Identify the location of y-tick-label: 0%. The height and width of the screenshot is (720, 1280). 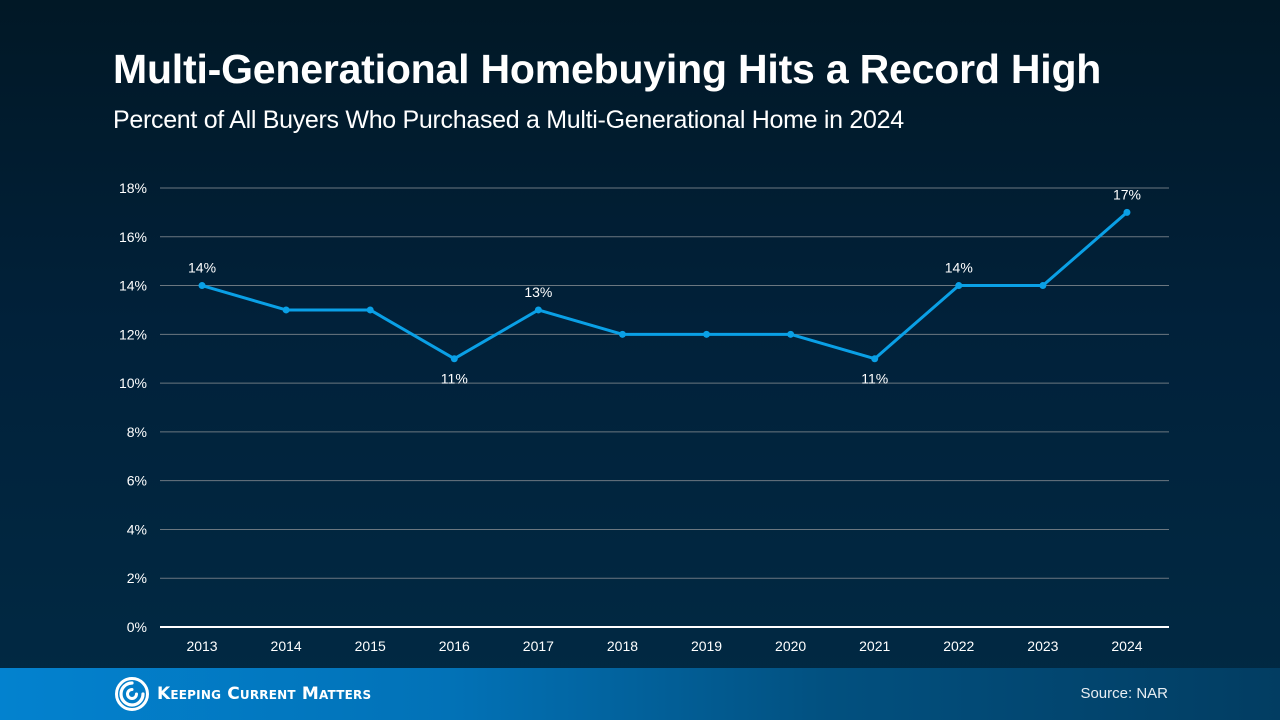
(137, 627).